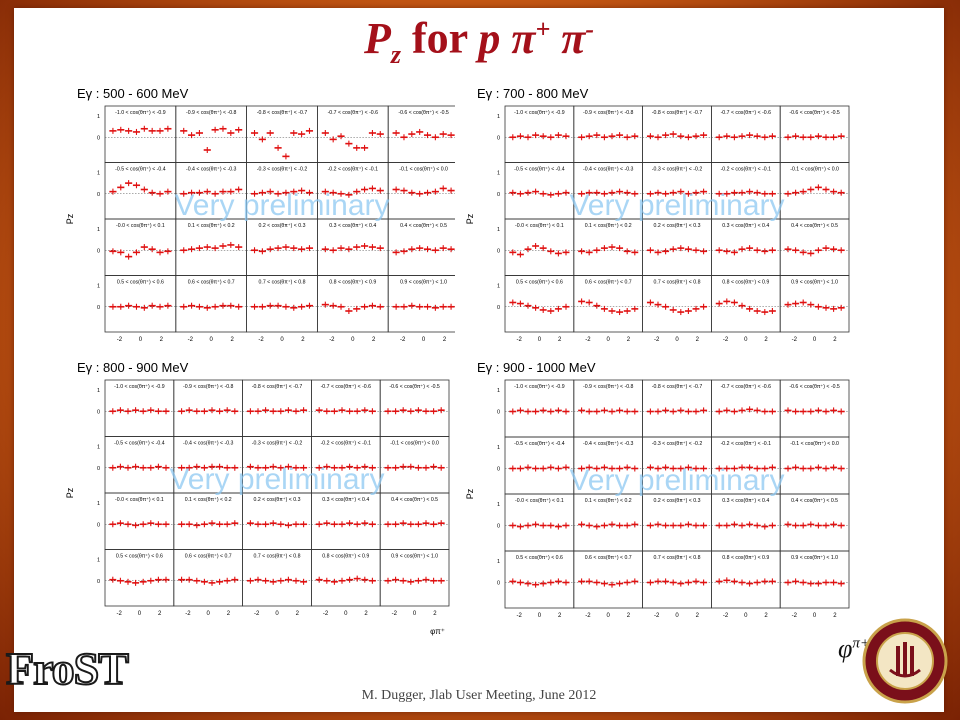 This screenshot has width=960, height=720. I want to click on subplot-cell: 0.9 < cos(θπ⁺) < 1.0 -2 0 2, so click(414, 583).